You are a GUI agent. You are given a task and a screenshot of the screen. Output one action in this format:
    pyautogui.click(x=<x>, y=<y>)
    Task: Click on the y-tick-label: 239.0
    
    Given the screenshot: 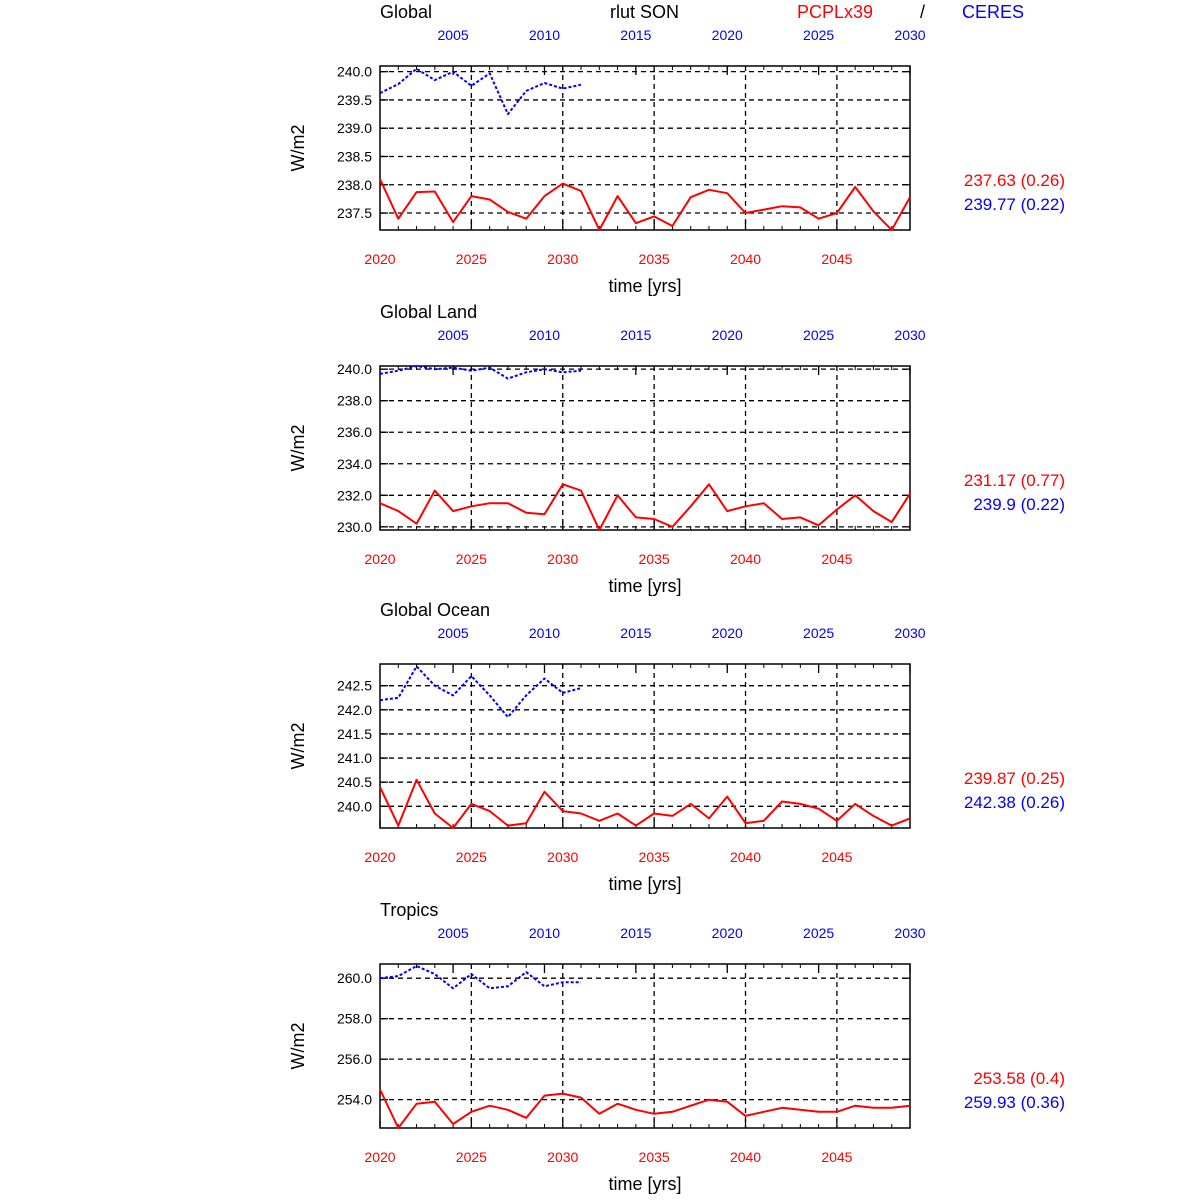 What is the action you would take?
    pyautogui.click(x=354, y=128)
    